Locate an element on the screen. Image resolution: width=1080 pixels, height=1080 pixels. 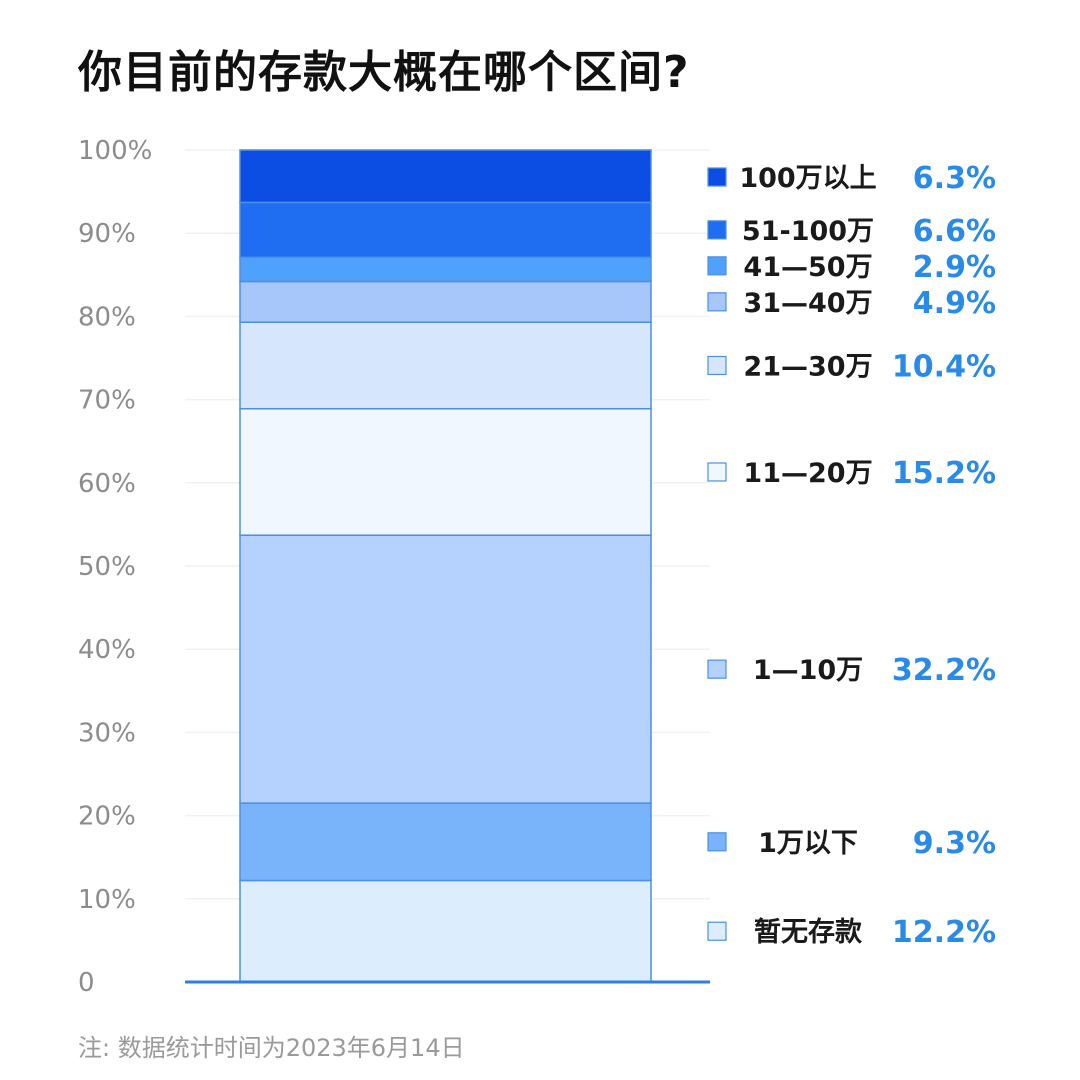
legend-label: 1万以下 is located at coordinates (808, 843).